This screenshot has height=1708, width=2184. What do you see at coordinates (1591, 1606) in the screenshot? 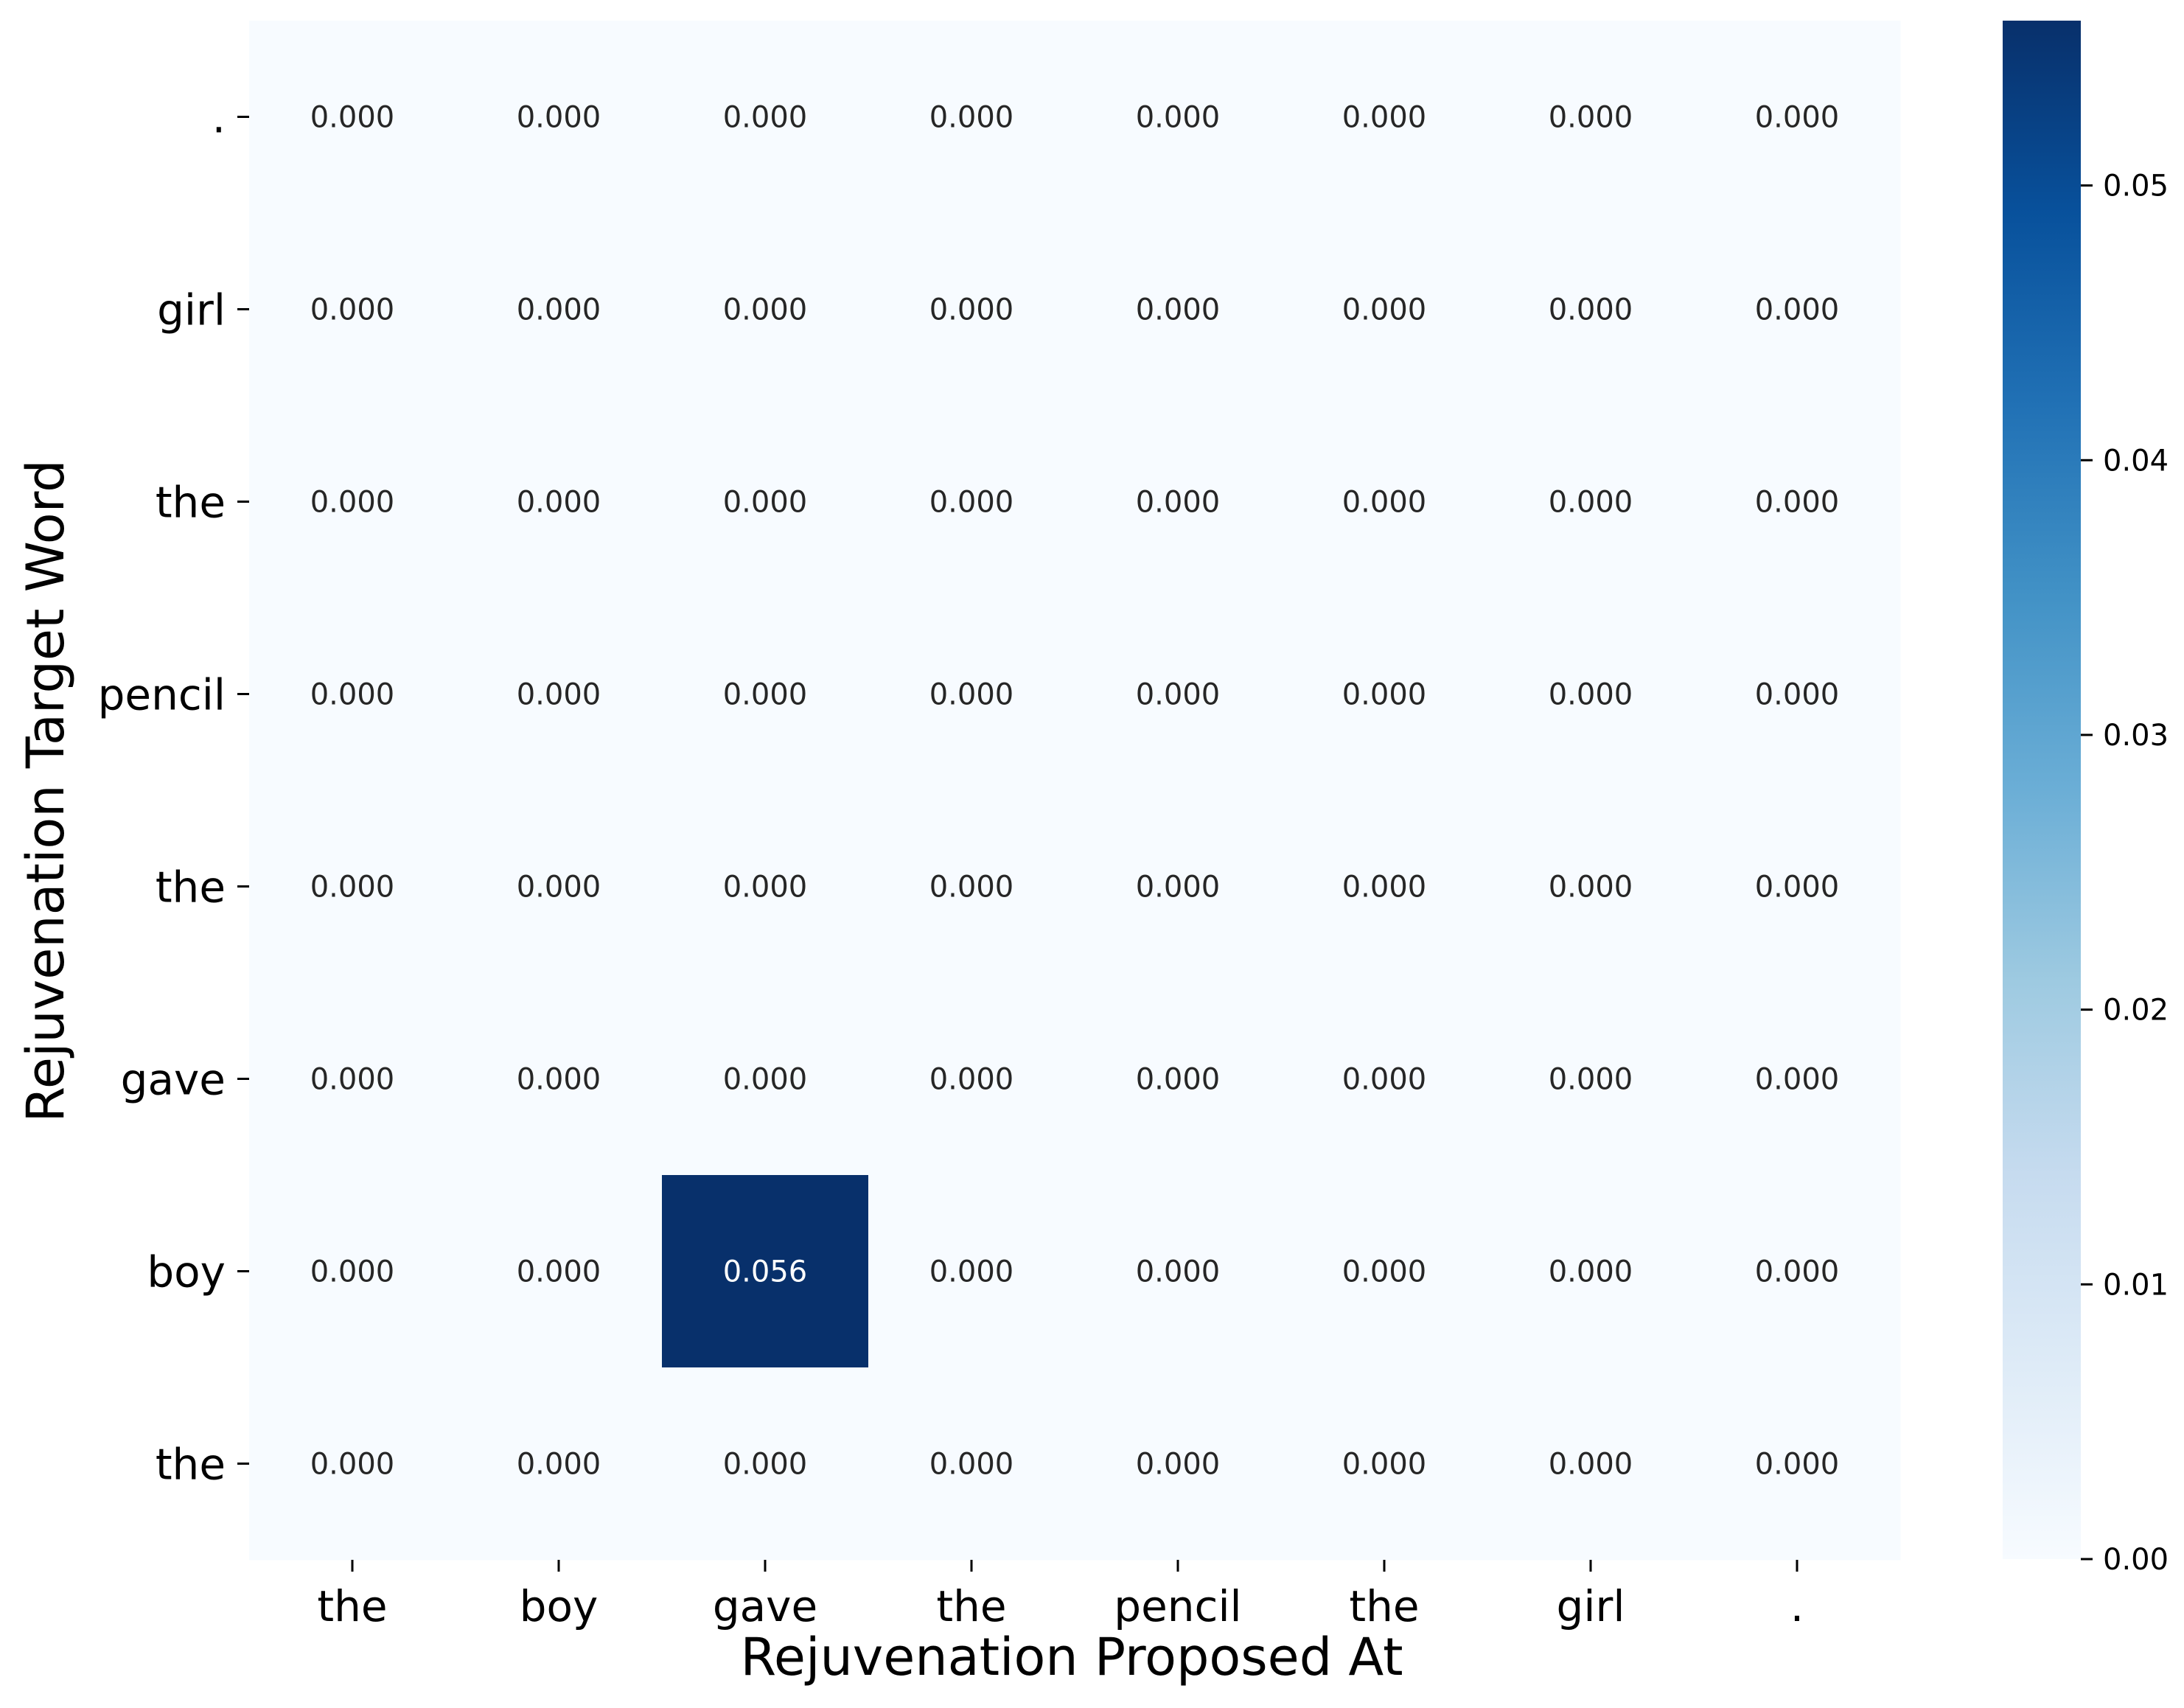
I see `x-tick-label: girl` at bounding box center [1591, 1606].